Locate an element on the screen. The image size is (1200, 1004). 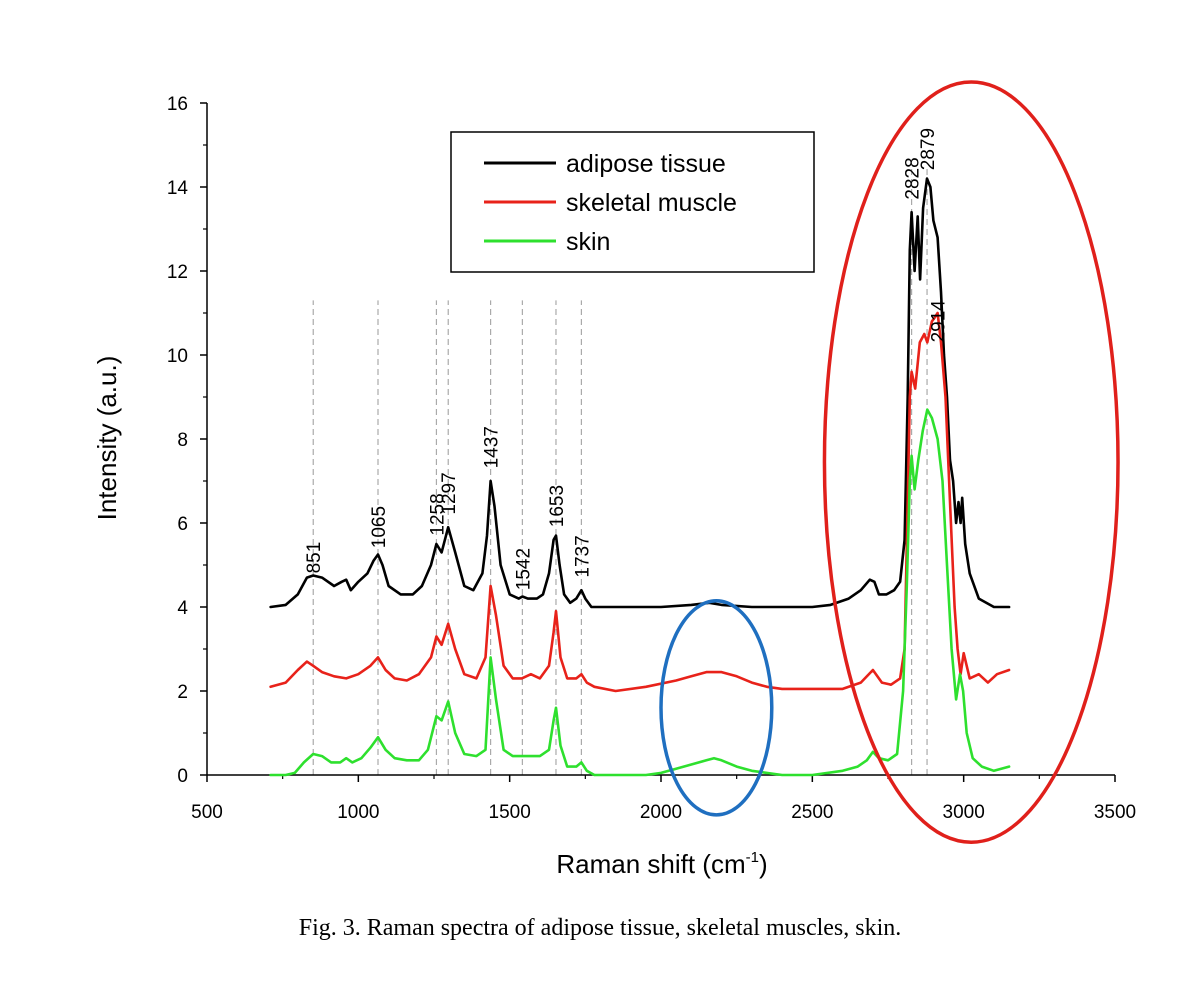
legend-label-muscle: skeletal muscle is located at coordinates (651, 203).